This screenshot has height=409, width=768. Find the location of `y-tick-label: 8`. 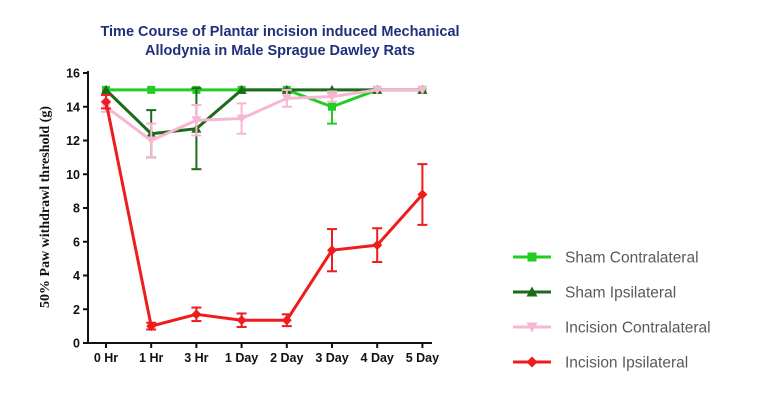

y-tick-label: 8 is located at coordinates (76, 209).